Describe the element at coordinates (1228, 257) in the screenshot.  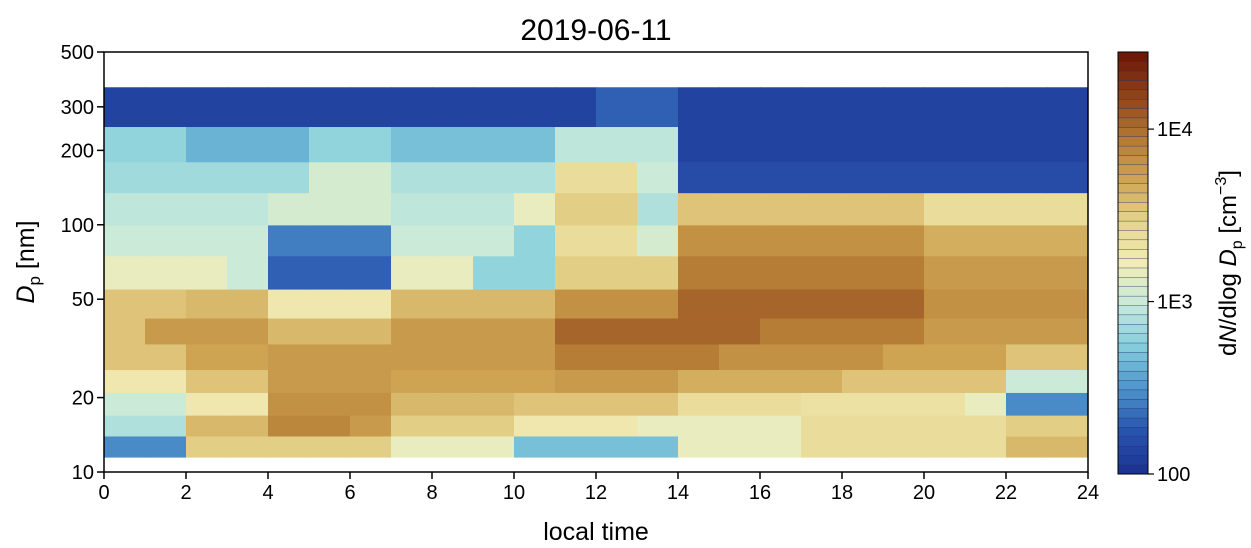
I see `cb-label-part: D` at that location.